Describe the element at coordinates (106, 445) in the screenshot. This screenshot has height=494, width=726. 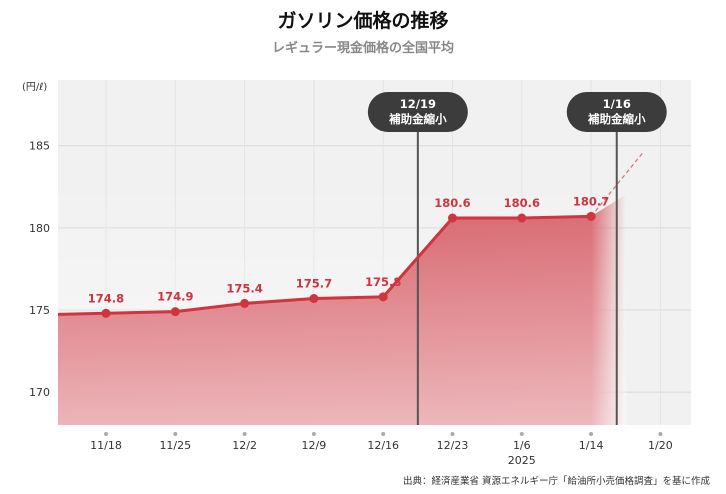
I see `x-tick-label: 11/18` at that location.